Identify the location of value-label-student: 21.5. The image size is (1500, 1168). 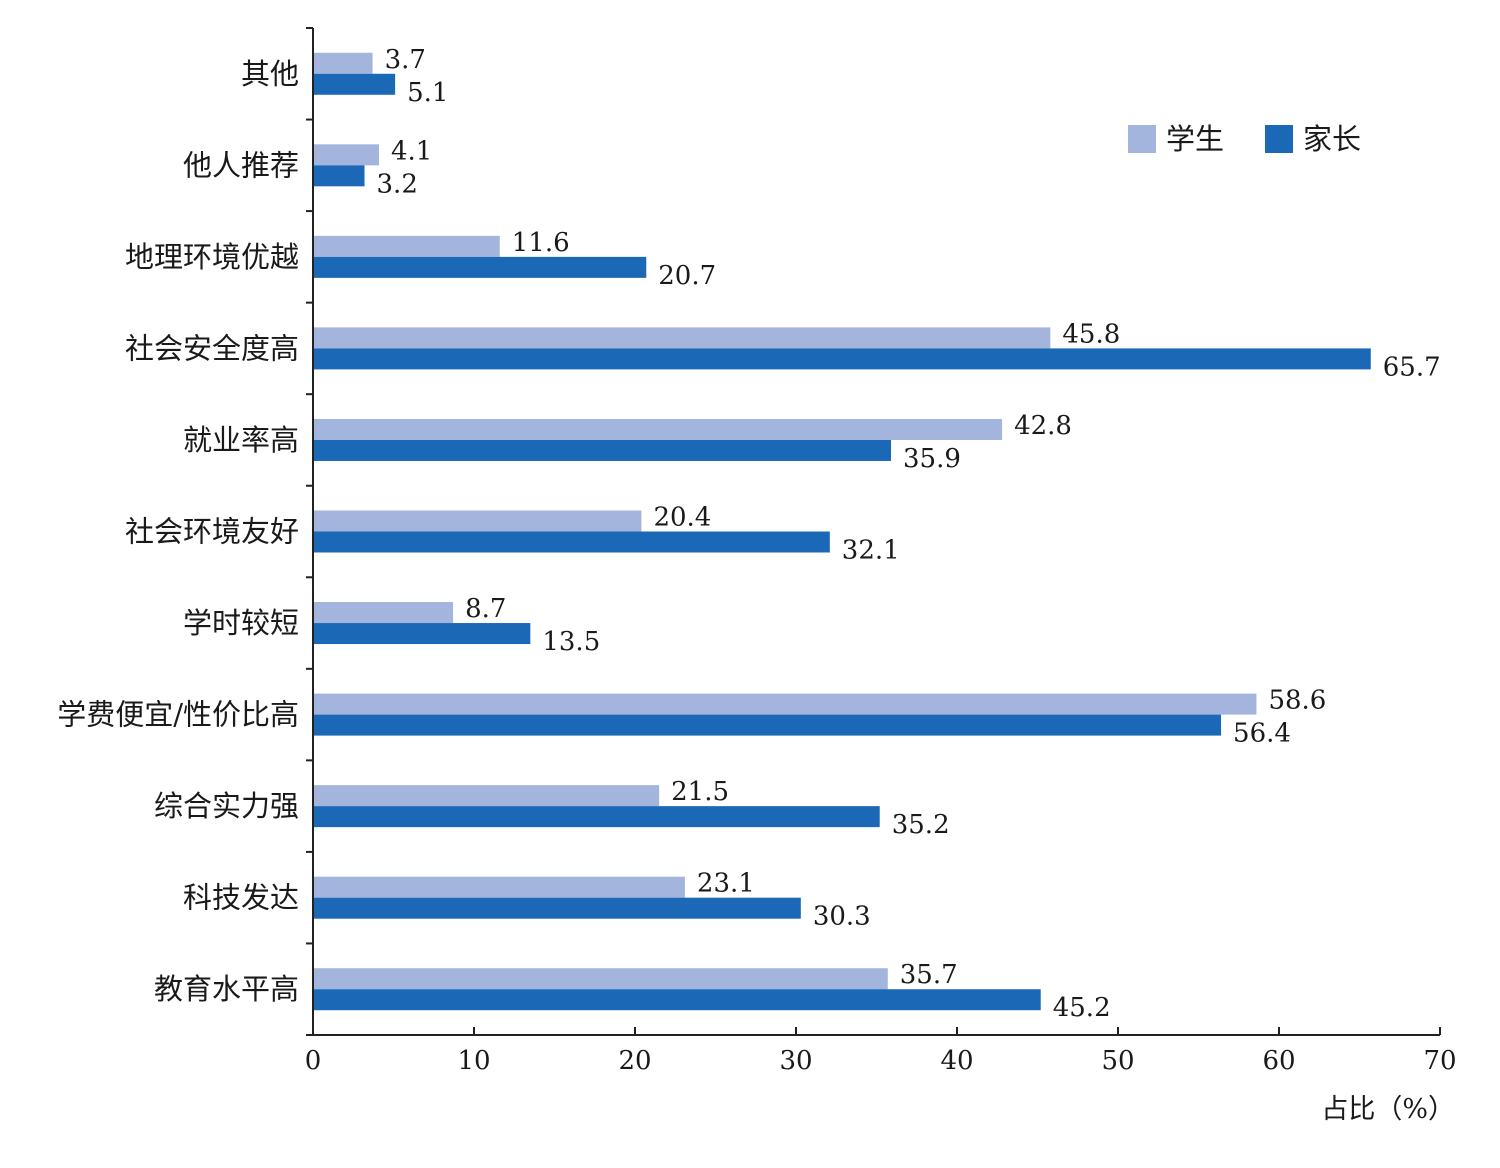
(700, 792).